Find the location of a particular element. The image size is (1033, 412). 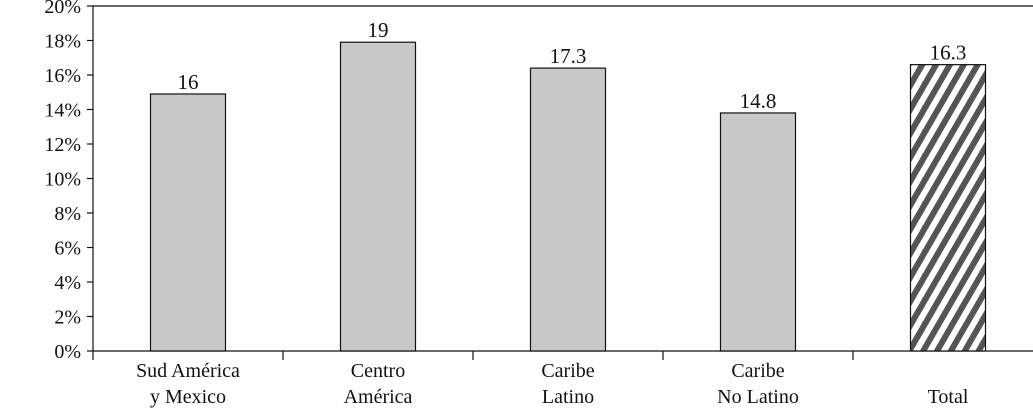

y-tick-label: 8% is located at coordinates (67, 214).